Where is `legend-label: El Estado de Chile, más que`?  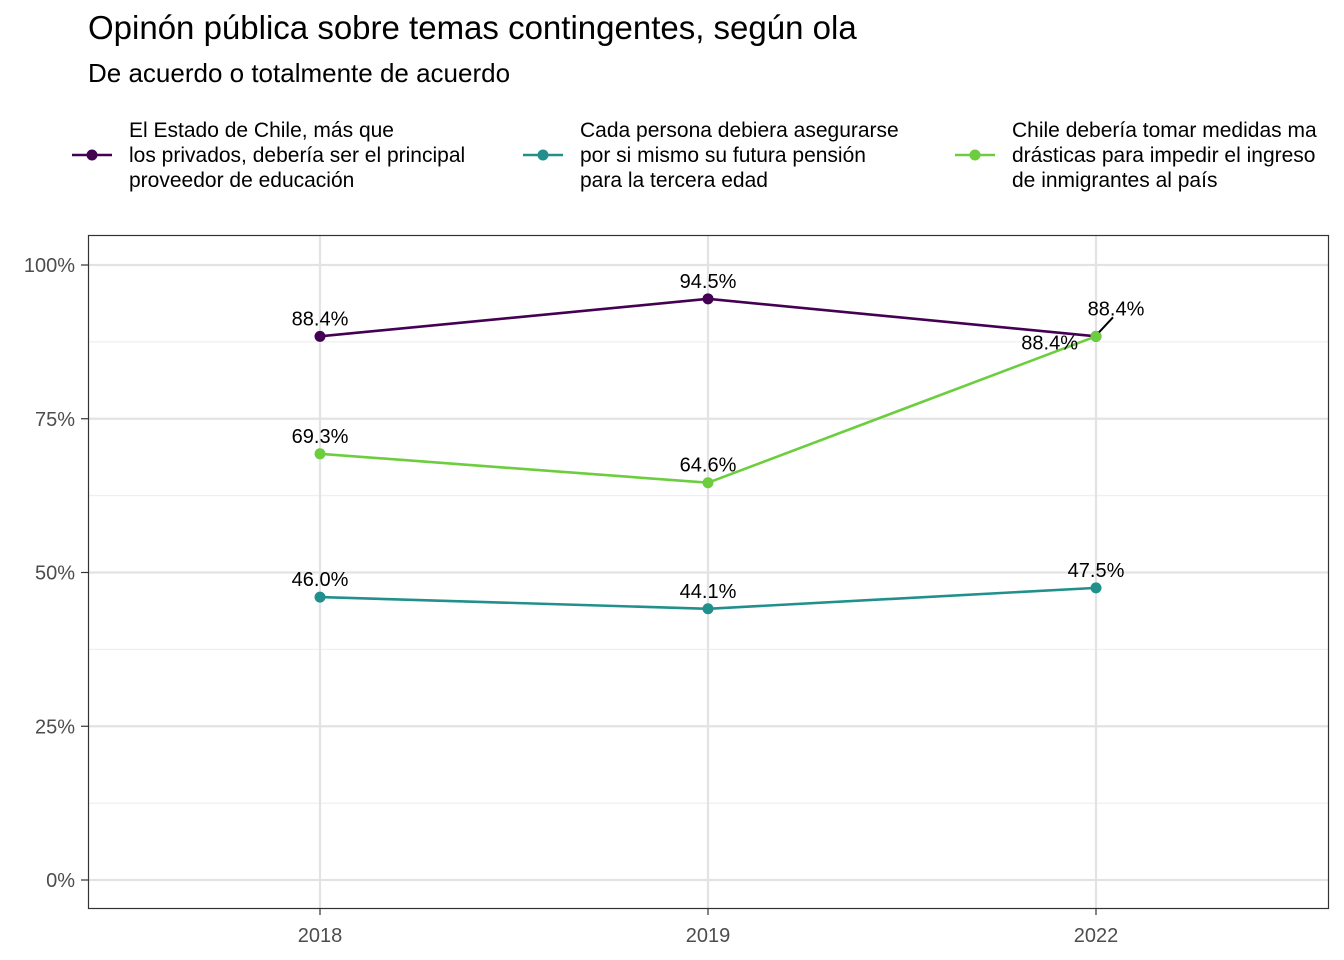 legend-label: El Estado de Chile, más que is located at coordinates (261, 130).